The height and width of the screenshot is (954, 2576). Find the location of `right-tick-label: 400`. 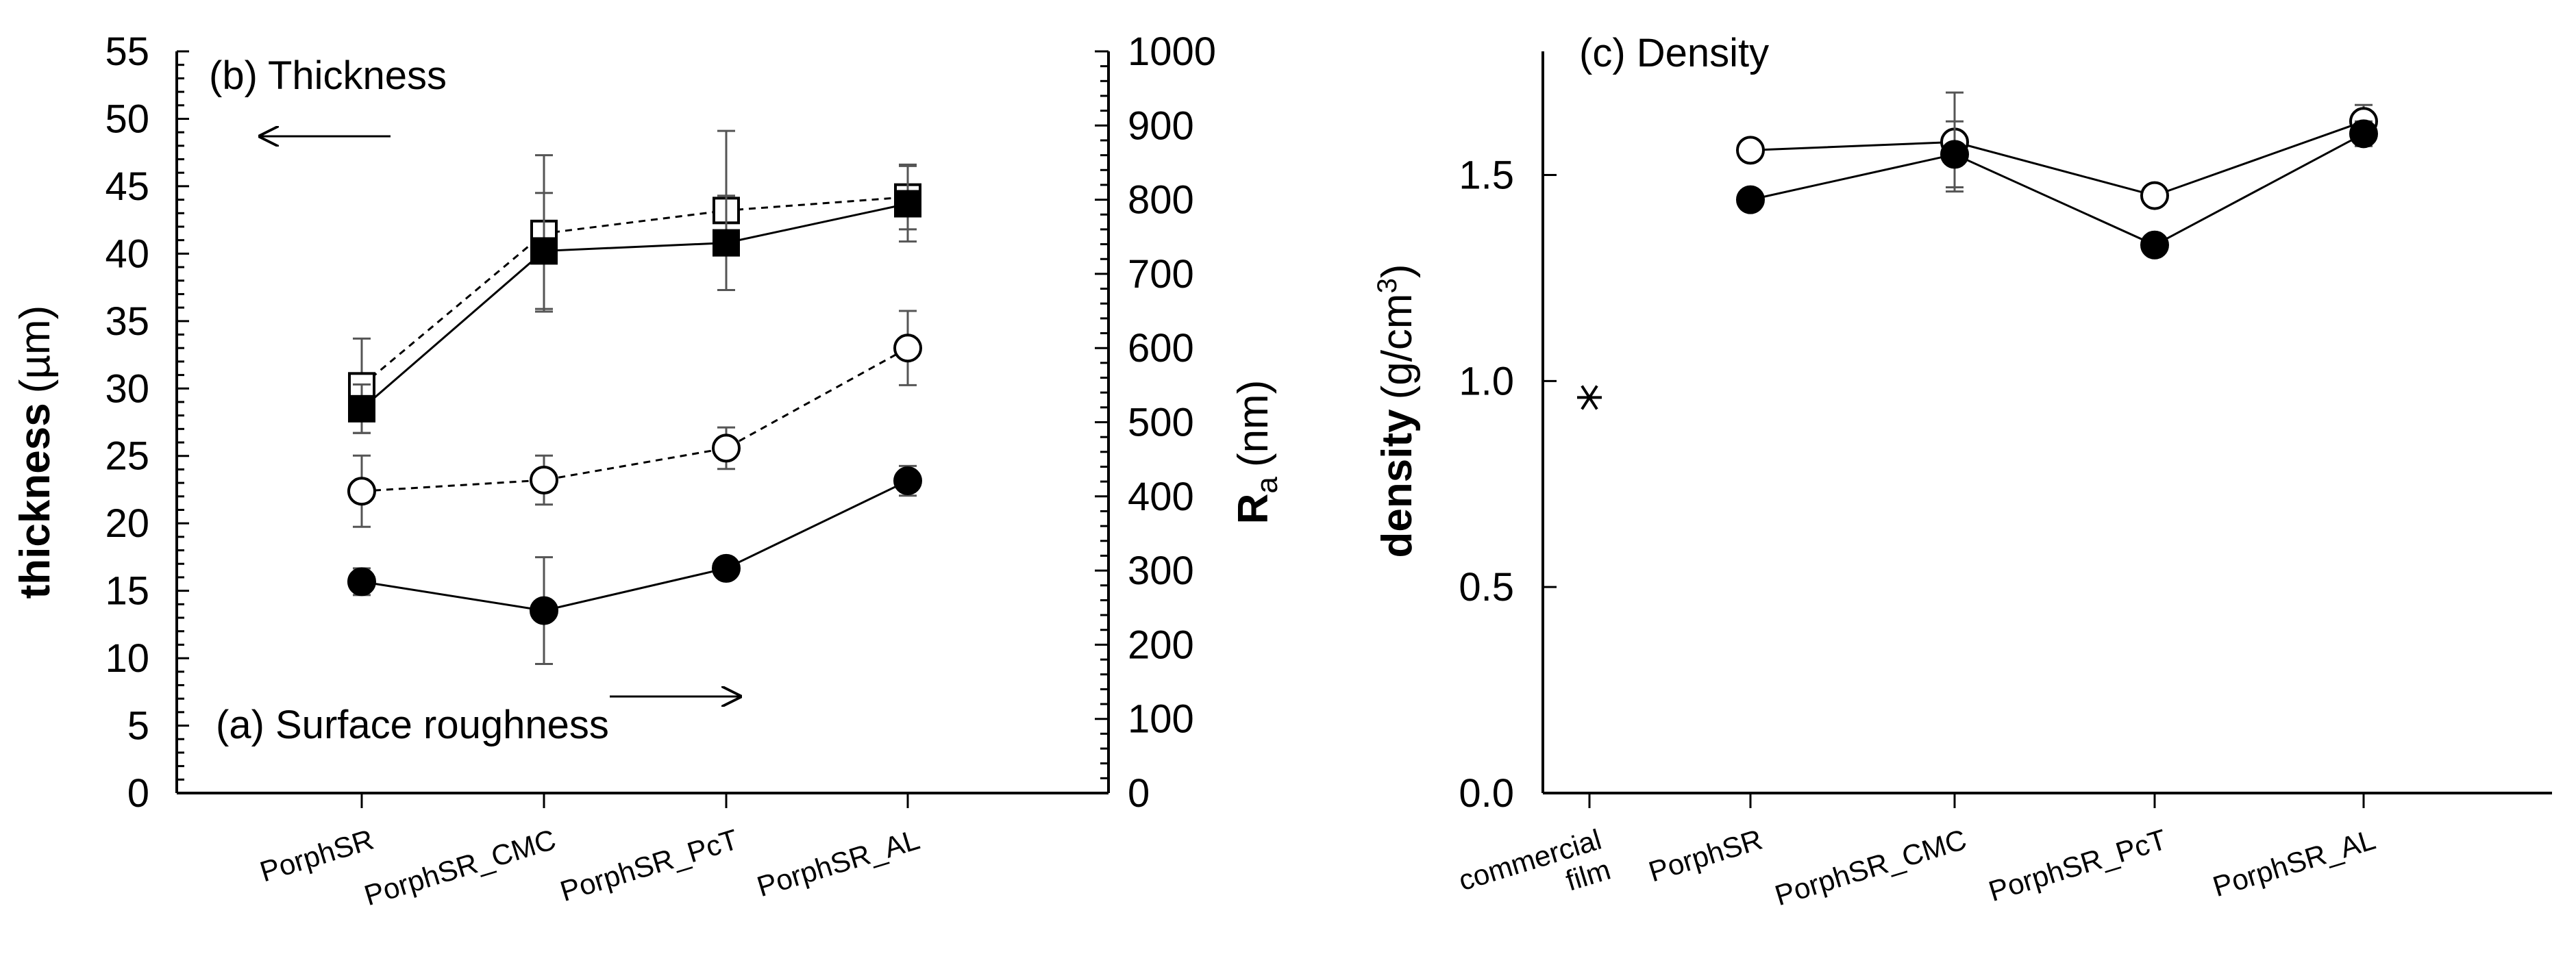

right-tick-label: 400 is located at coordinates (1161, 497).